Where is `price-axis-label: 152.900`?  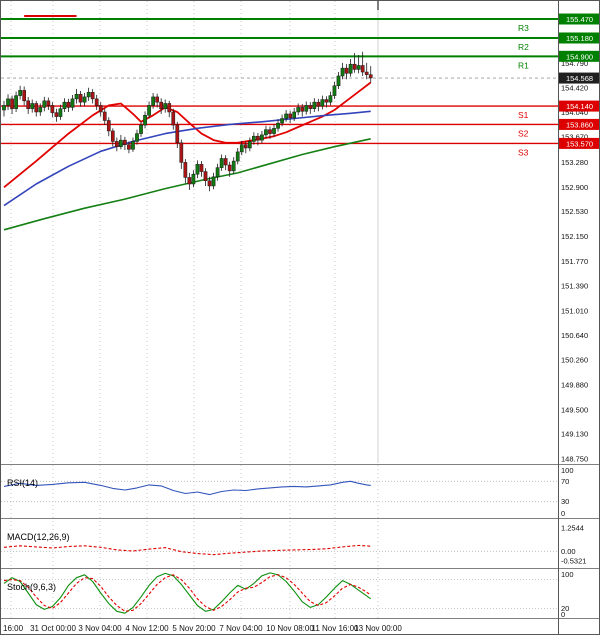 price-axis-label: 152.900 is located at coordinates (574, 187).